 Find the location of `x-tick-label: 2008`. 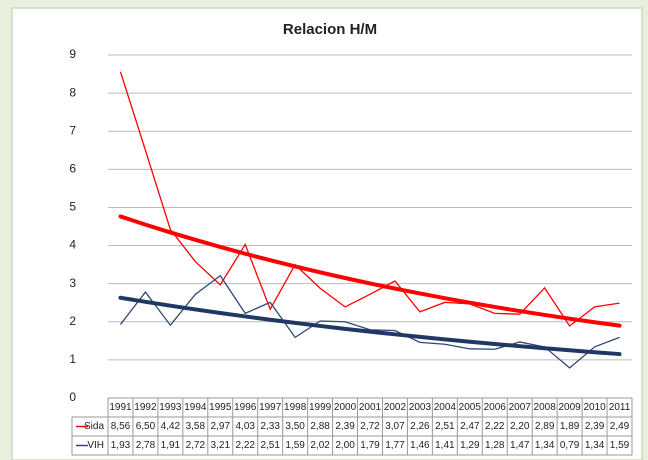

x-tick-label: 2008 is located at coordinates (545, 407).